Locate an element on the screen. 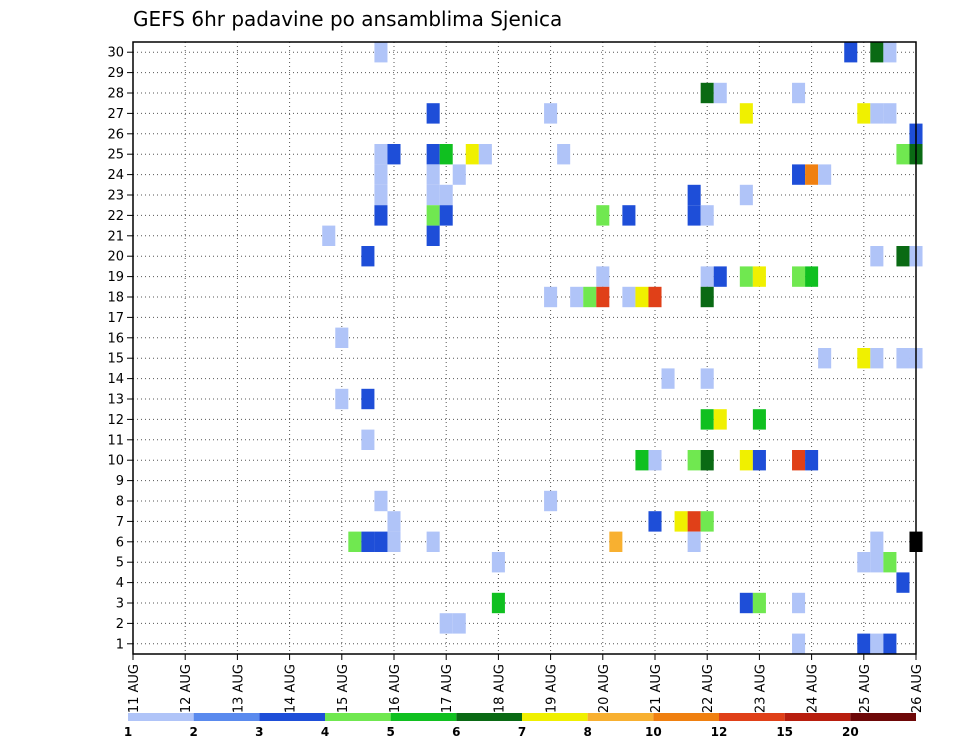 This screenshot has height=742, width=960. y-tick-label: 6 is located at coordinates (120, 542).